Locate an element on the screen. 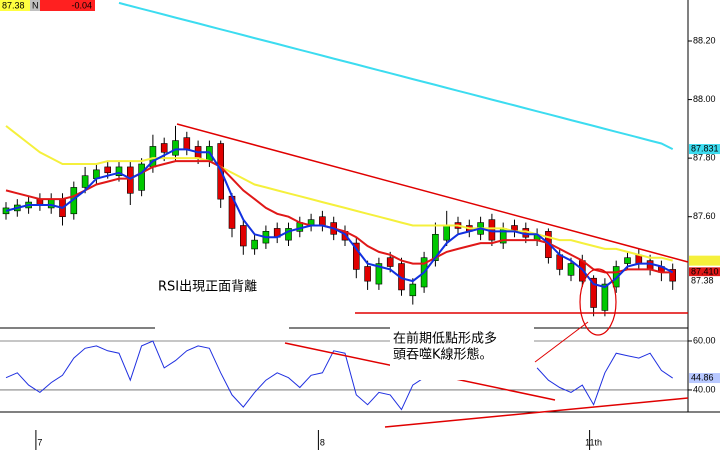 This screenshot has height=450, width=720. highlight-circle is located at coordinates (598, 302).